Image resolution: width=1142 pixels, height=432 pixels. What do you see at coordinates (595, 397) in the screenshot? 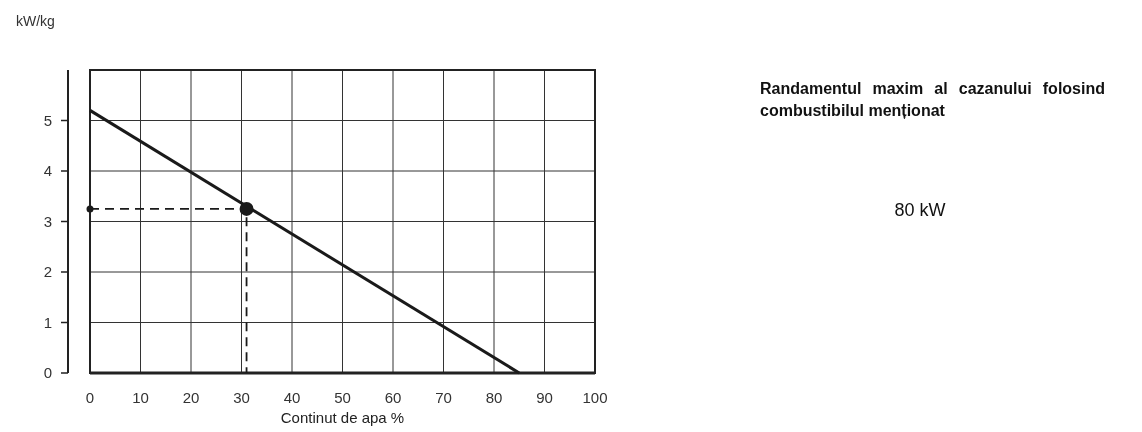
I see `x-tick-label: 100` at bounding box center [595, 397].